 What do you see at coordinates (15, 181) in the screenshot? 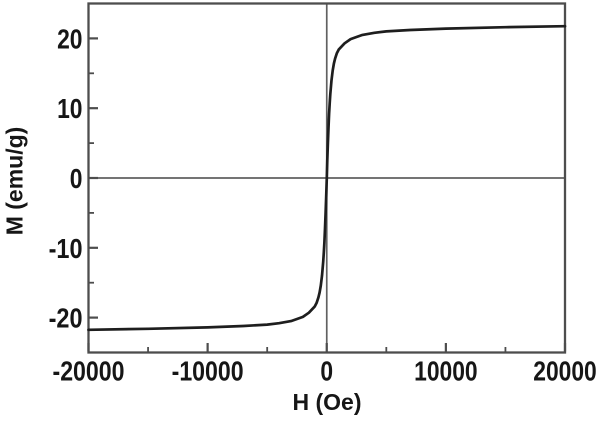
I see `y-axis-title: M (emu/g)` at bounding box center [15, 181].